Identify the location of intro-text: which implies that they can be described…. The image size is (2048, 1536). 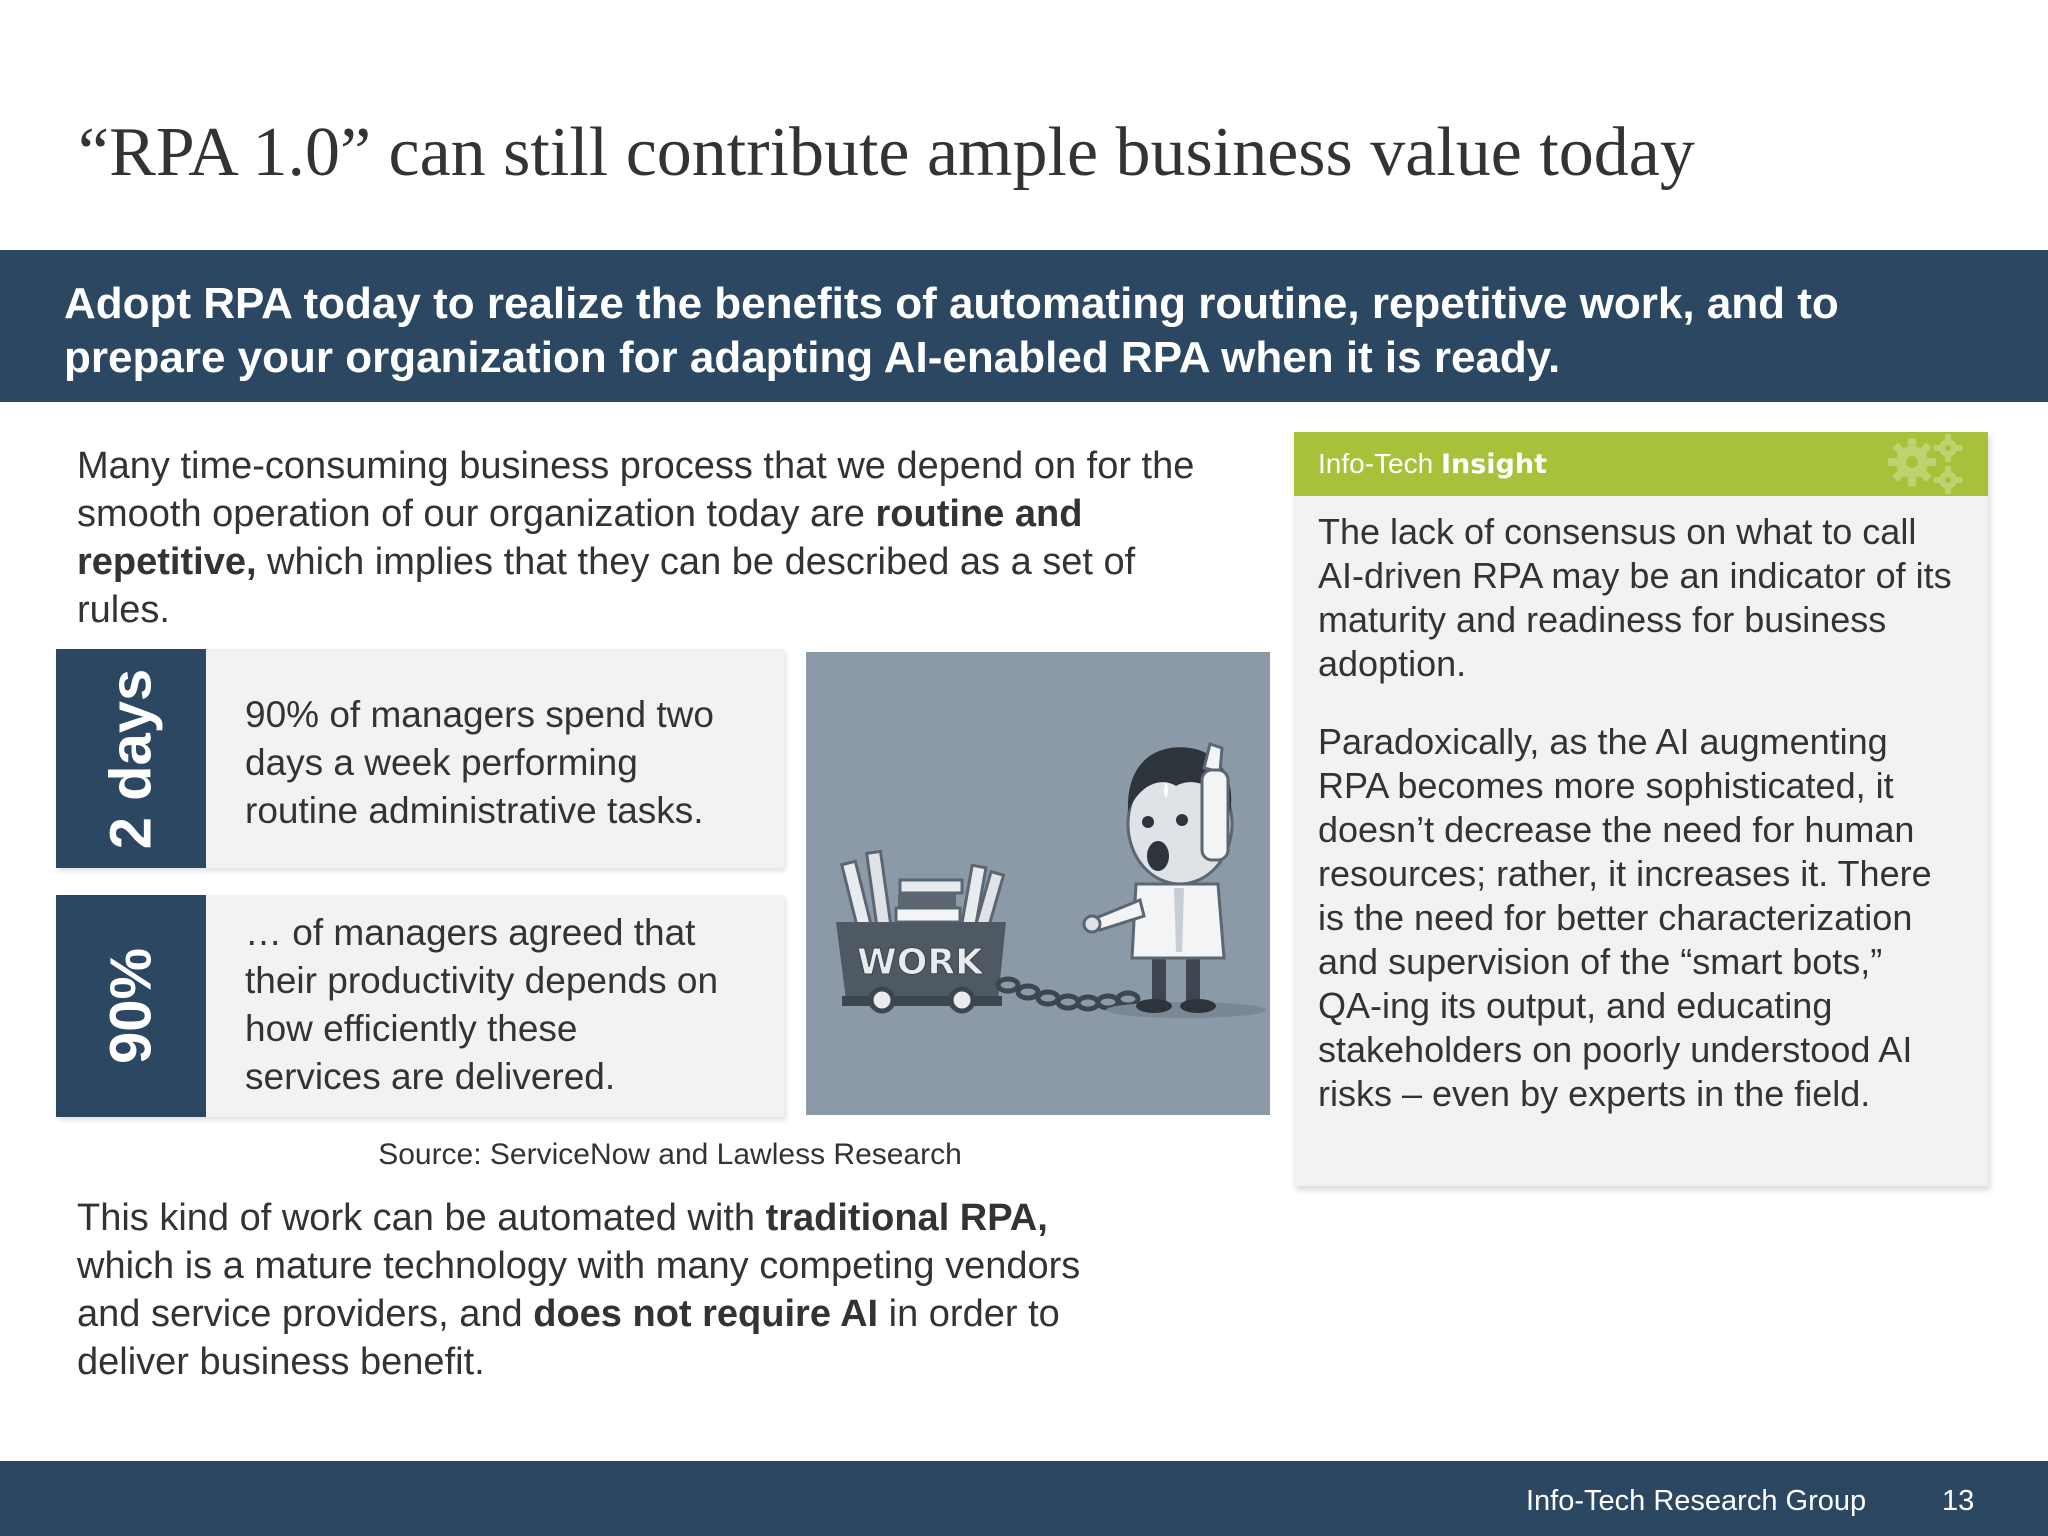
(696, 562).